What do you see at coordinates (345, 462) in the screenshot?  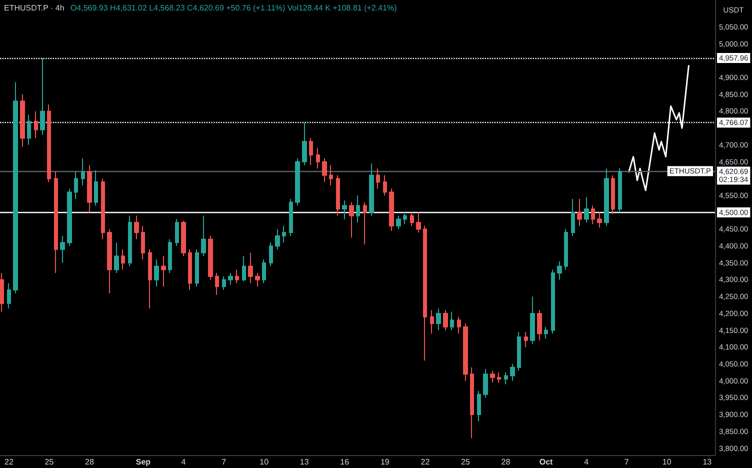 I see `x-tick-label: 16` at bounding box center [345, 462].